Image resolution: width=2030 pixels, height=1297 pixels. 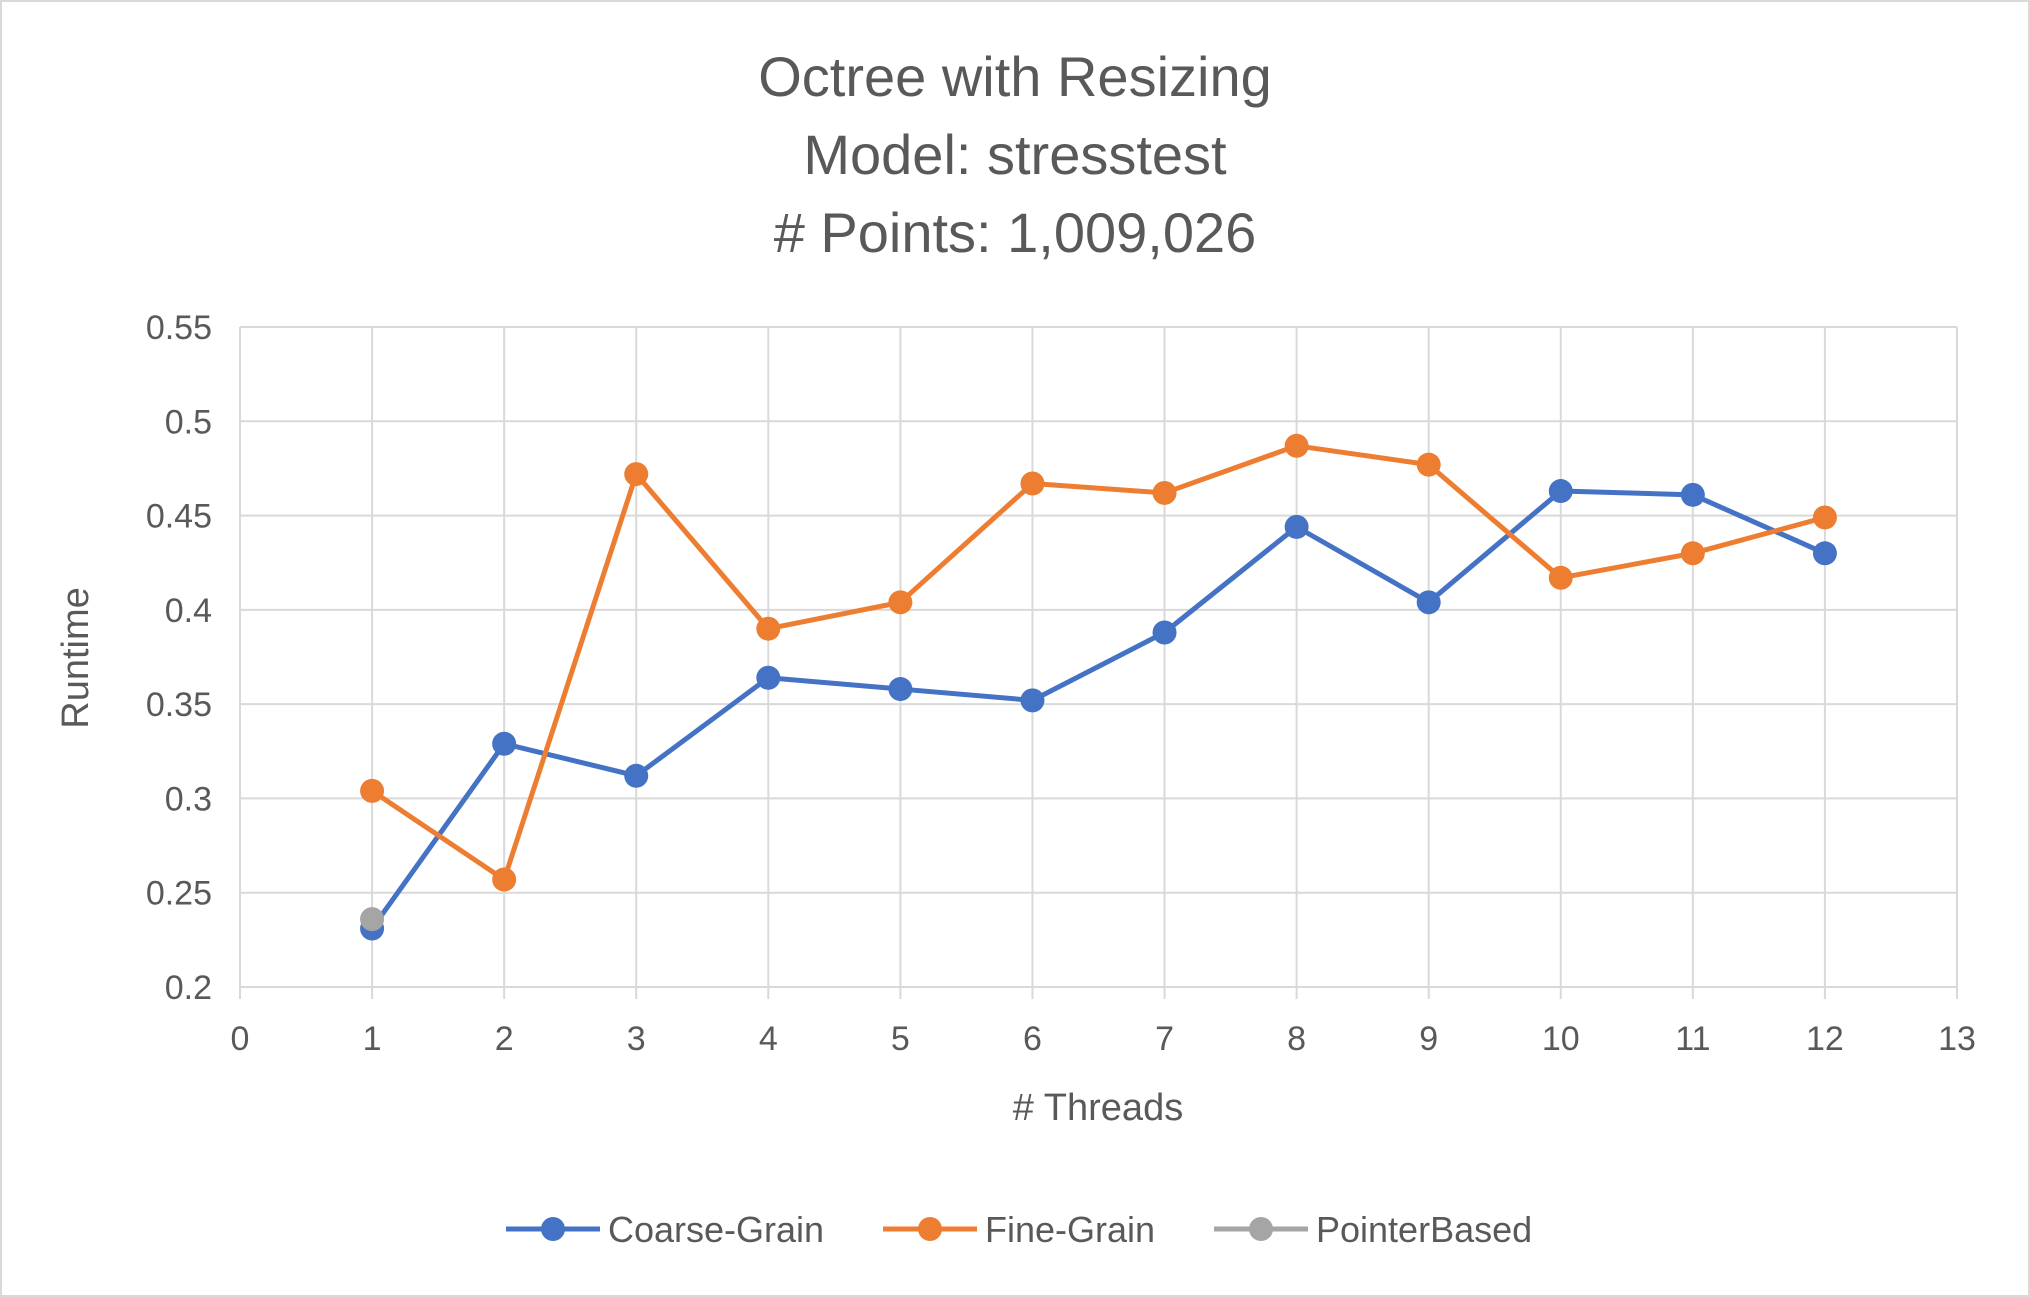 What do you see at coordinates (179, 328) in the screenshot?
I see `y-tick-label: 0.55` at bounding box center [179, 328].